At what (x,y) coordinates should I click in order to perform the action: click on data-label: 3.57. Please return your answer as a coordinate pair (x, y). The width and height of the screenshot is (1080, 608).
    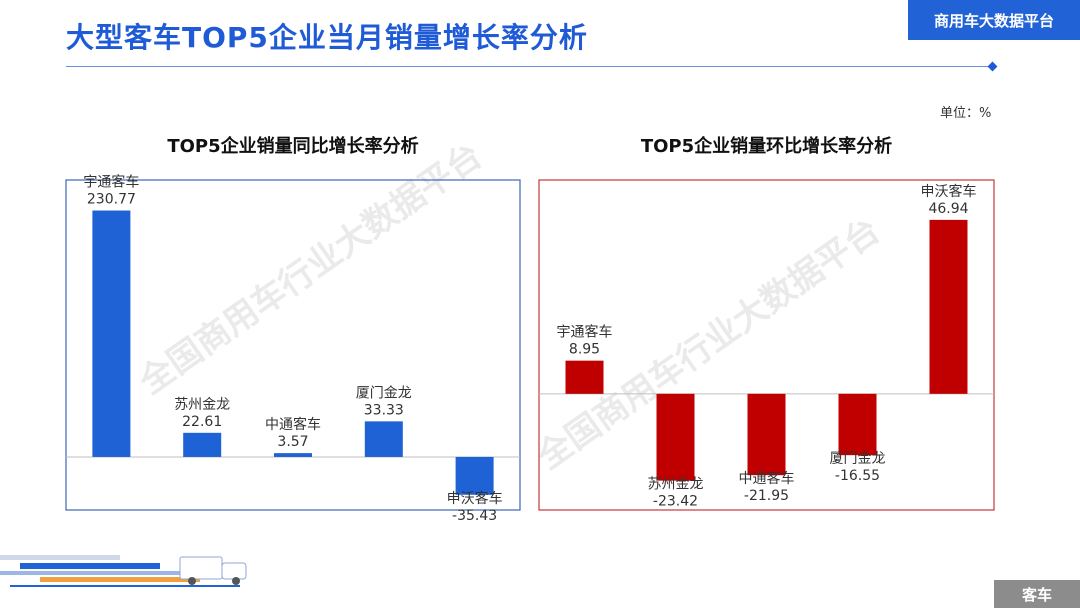
    Looking at the image, I should click on (292, 442).